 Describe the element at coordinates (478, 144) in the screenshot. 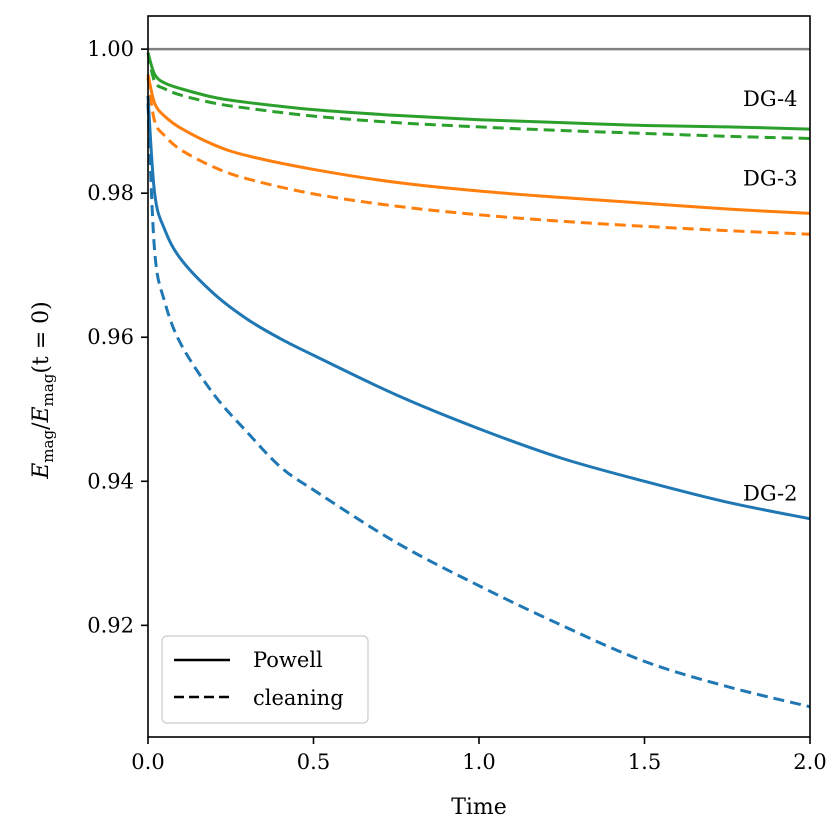

I see `series-line-dg-3-powell` at that location.